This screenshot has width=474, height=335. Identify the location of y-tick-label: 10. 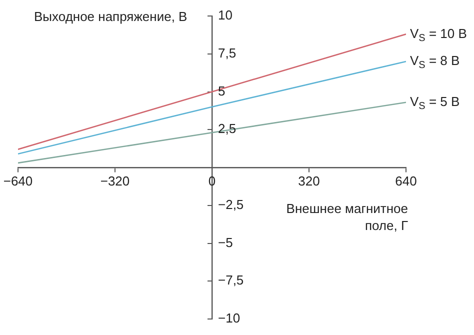
(225, 15).